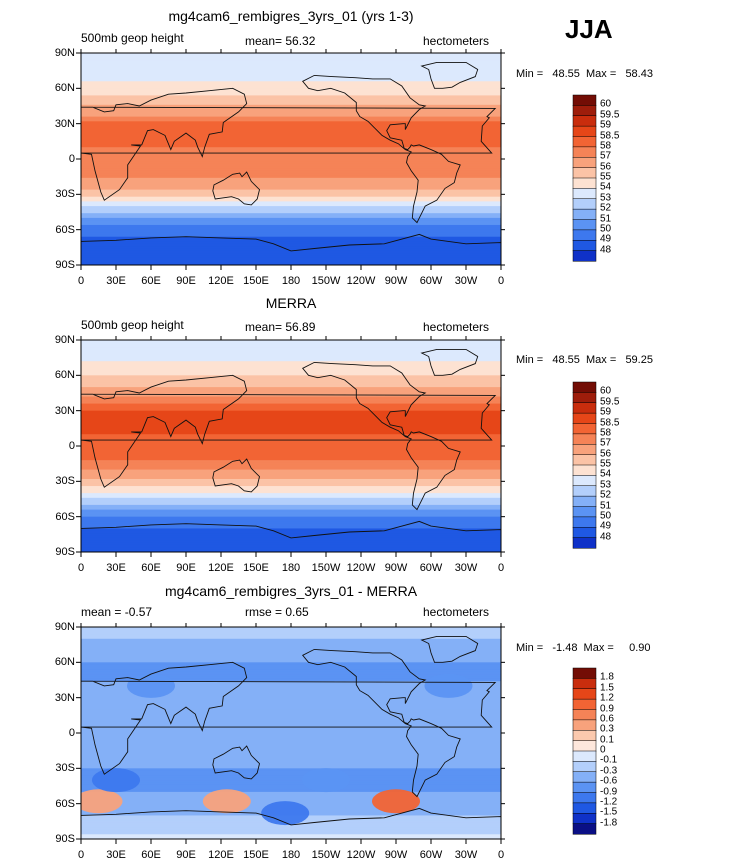 The width and height of the screenshot is (732, 865). What do you see at coordinates (431, 855) in the screenshot?
I see `x-tick-label: 60W` at bounding box center [431, 855].